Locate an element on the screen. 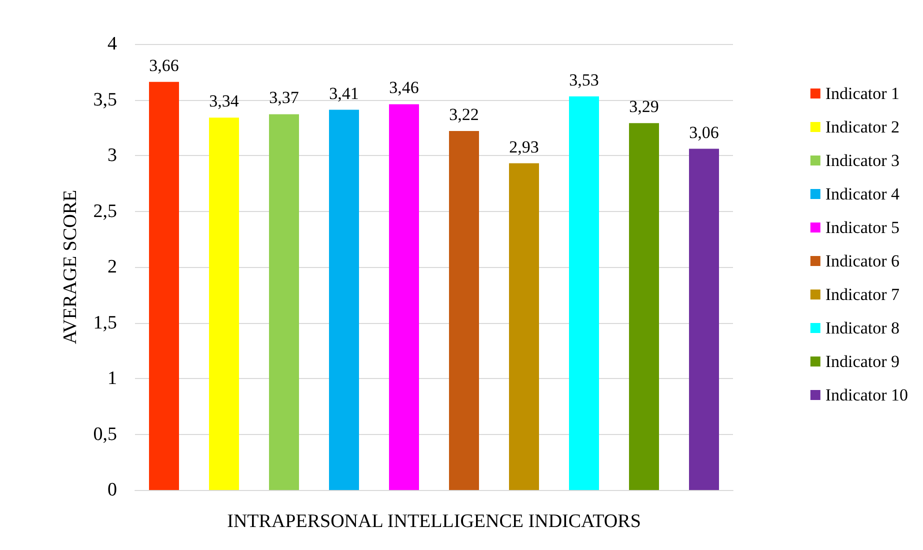  y-tick-label: 1 is located at coordinates (112, 378).